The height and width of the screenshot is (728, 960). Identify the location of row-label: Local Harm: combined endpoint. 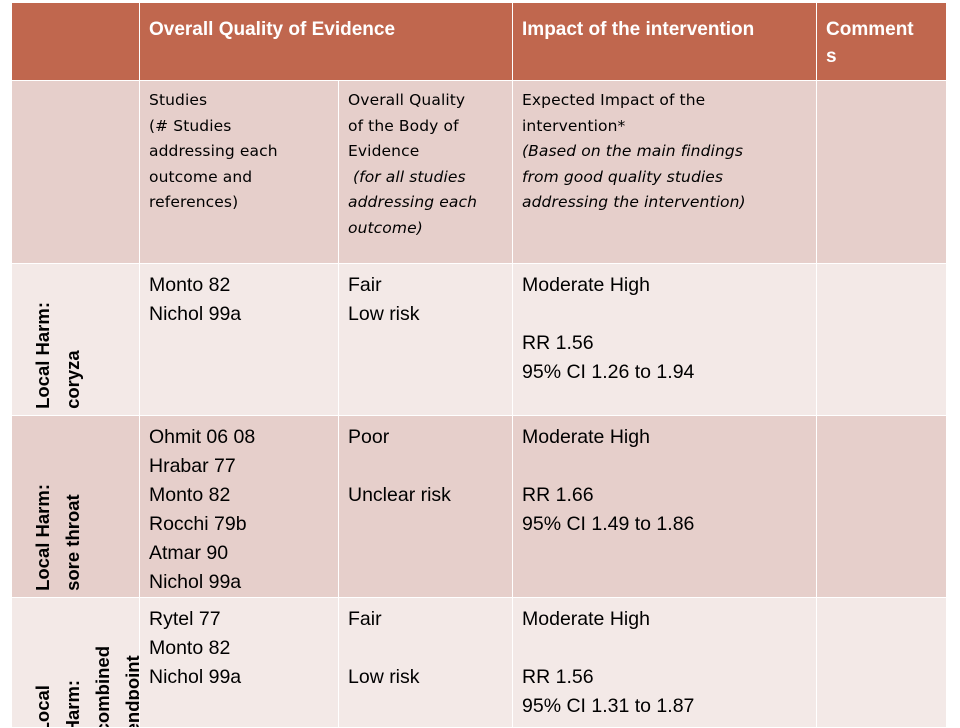
(84, 686).